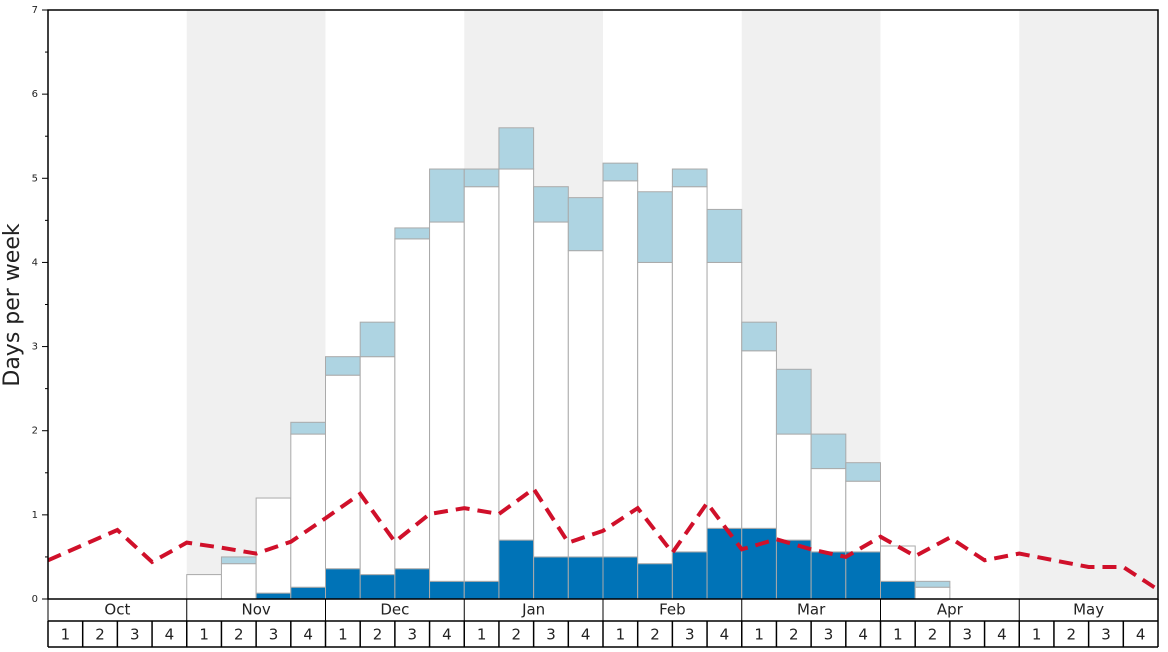 This screenshot has height=652, width=1168. I want to click on y-tick-label: 5, so click(35, 178).